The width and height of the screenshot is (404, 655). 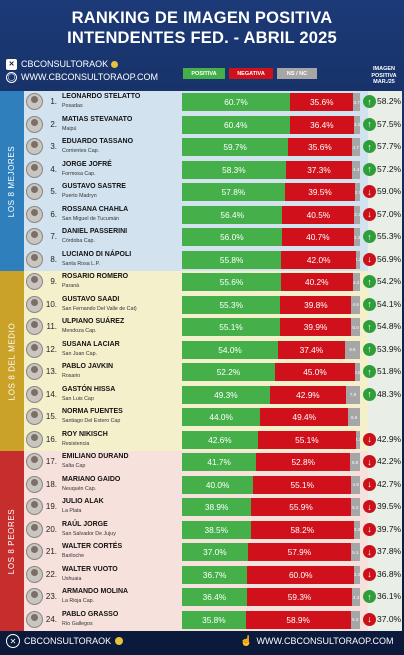 I want to click on previous-value: 36.8%, so click(x=389, y=573).